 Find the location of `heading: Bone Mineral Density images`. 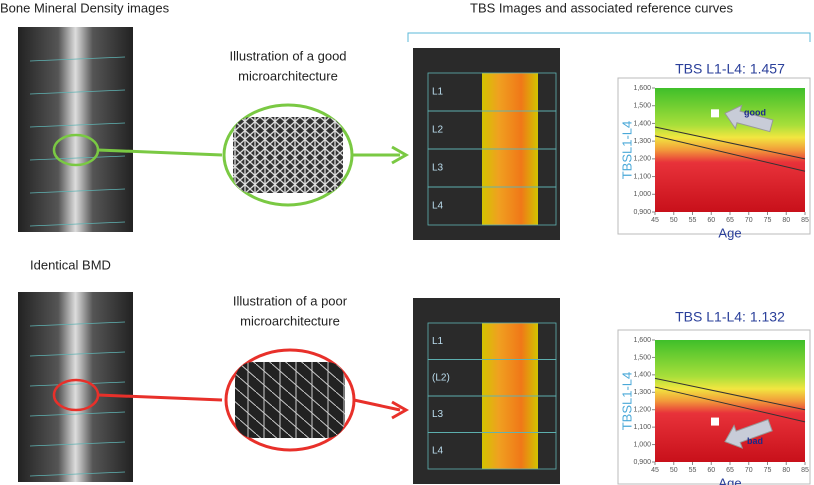

heading: Bone Mineral Density images is located at coordinates (85, 7).